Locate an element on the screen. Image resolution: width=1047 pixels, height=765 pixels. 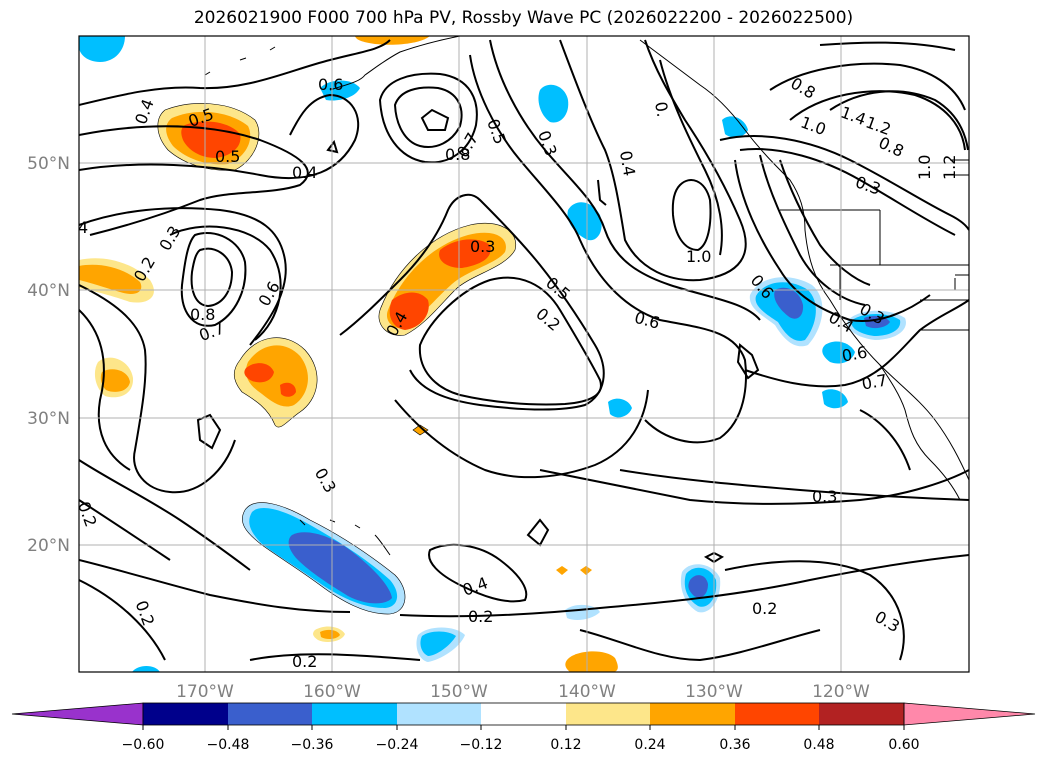
contour-label: 0.5 is located at coordinates (227, 156).